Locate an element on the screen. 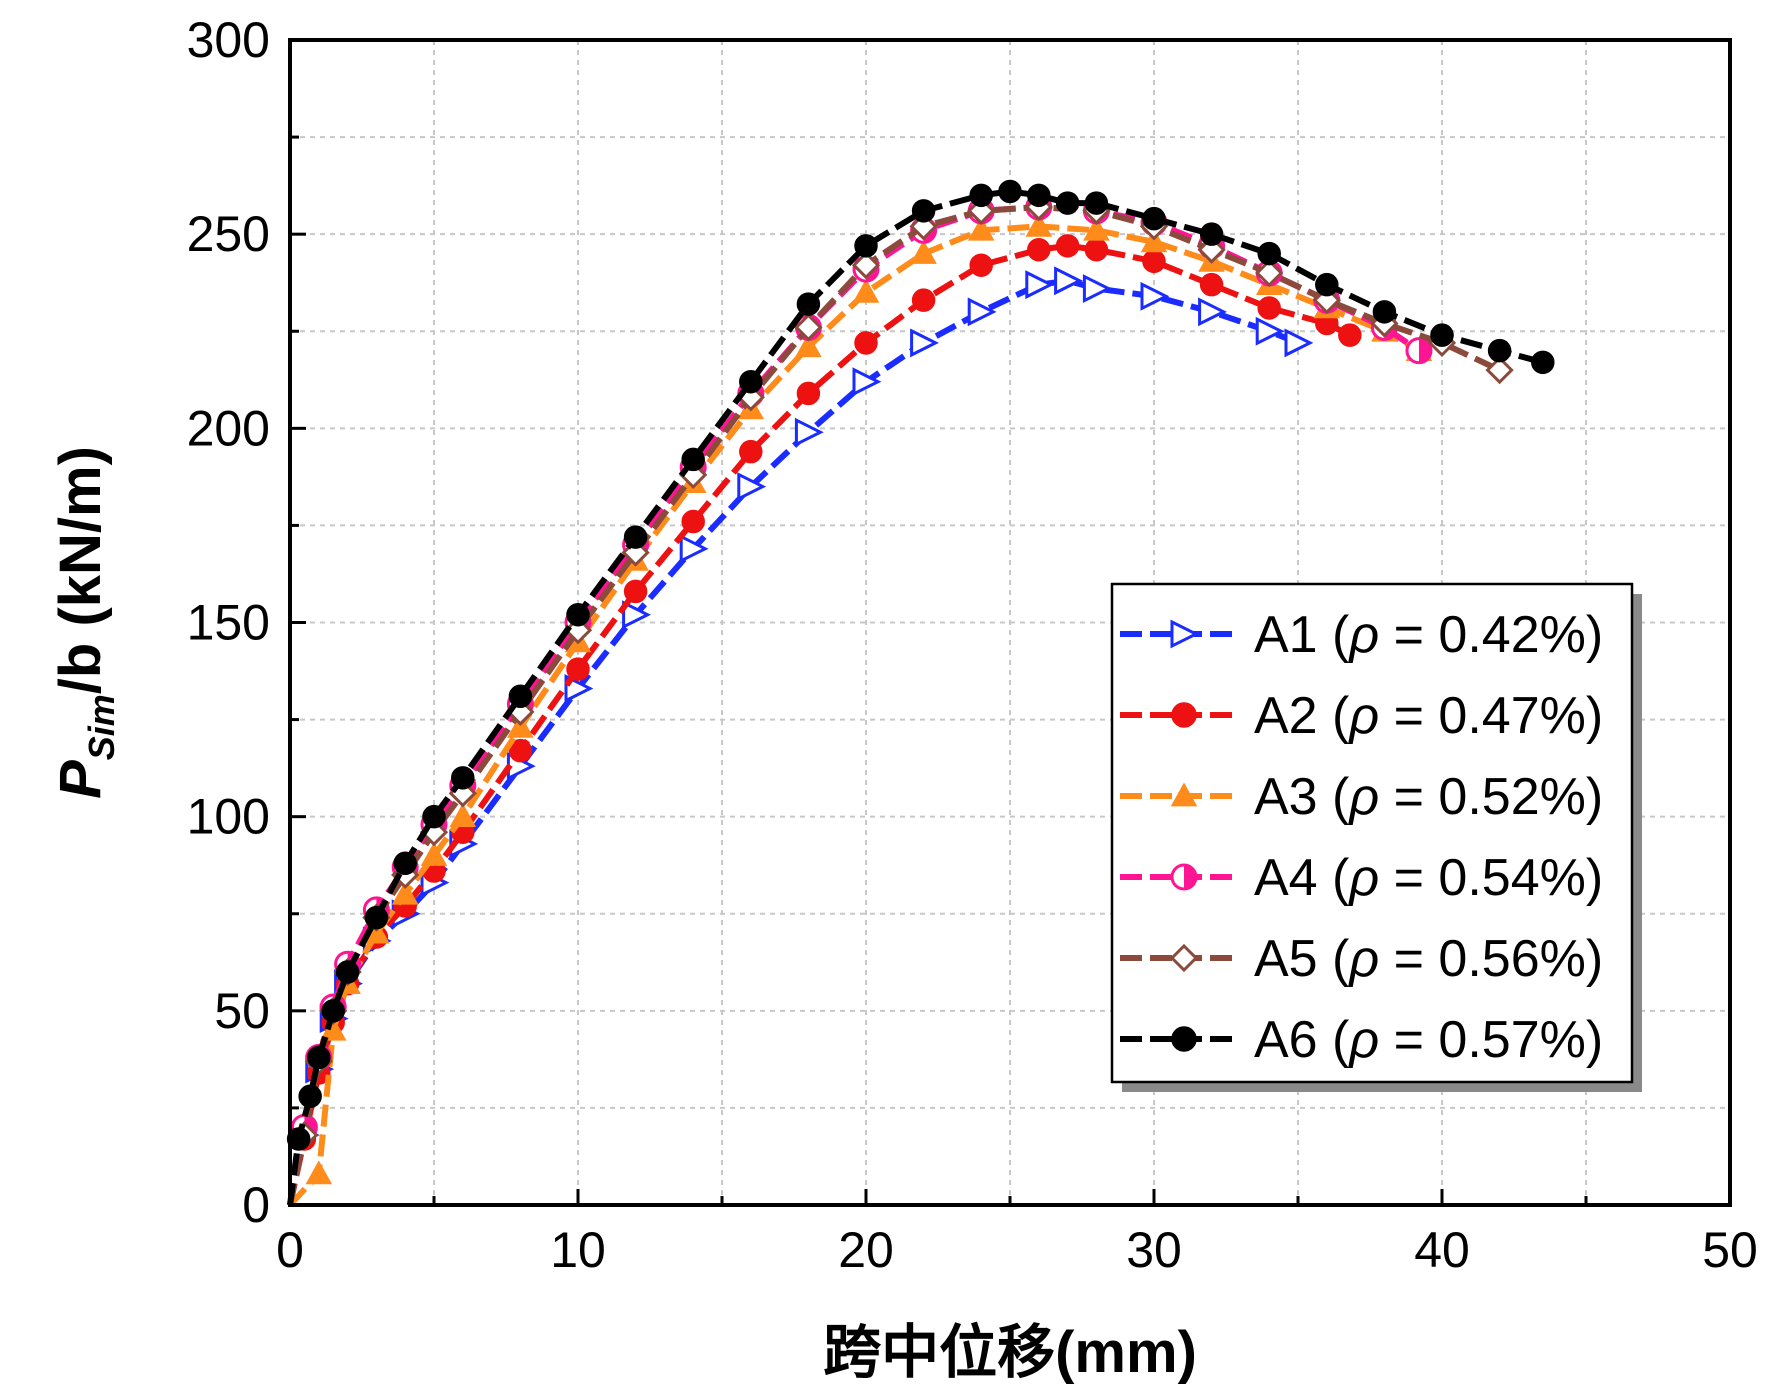  x-tick-label: 20 is located at coordinates (866, 1250).